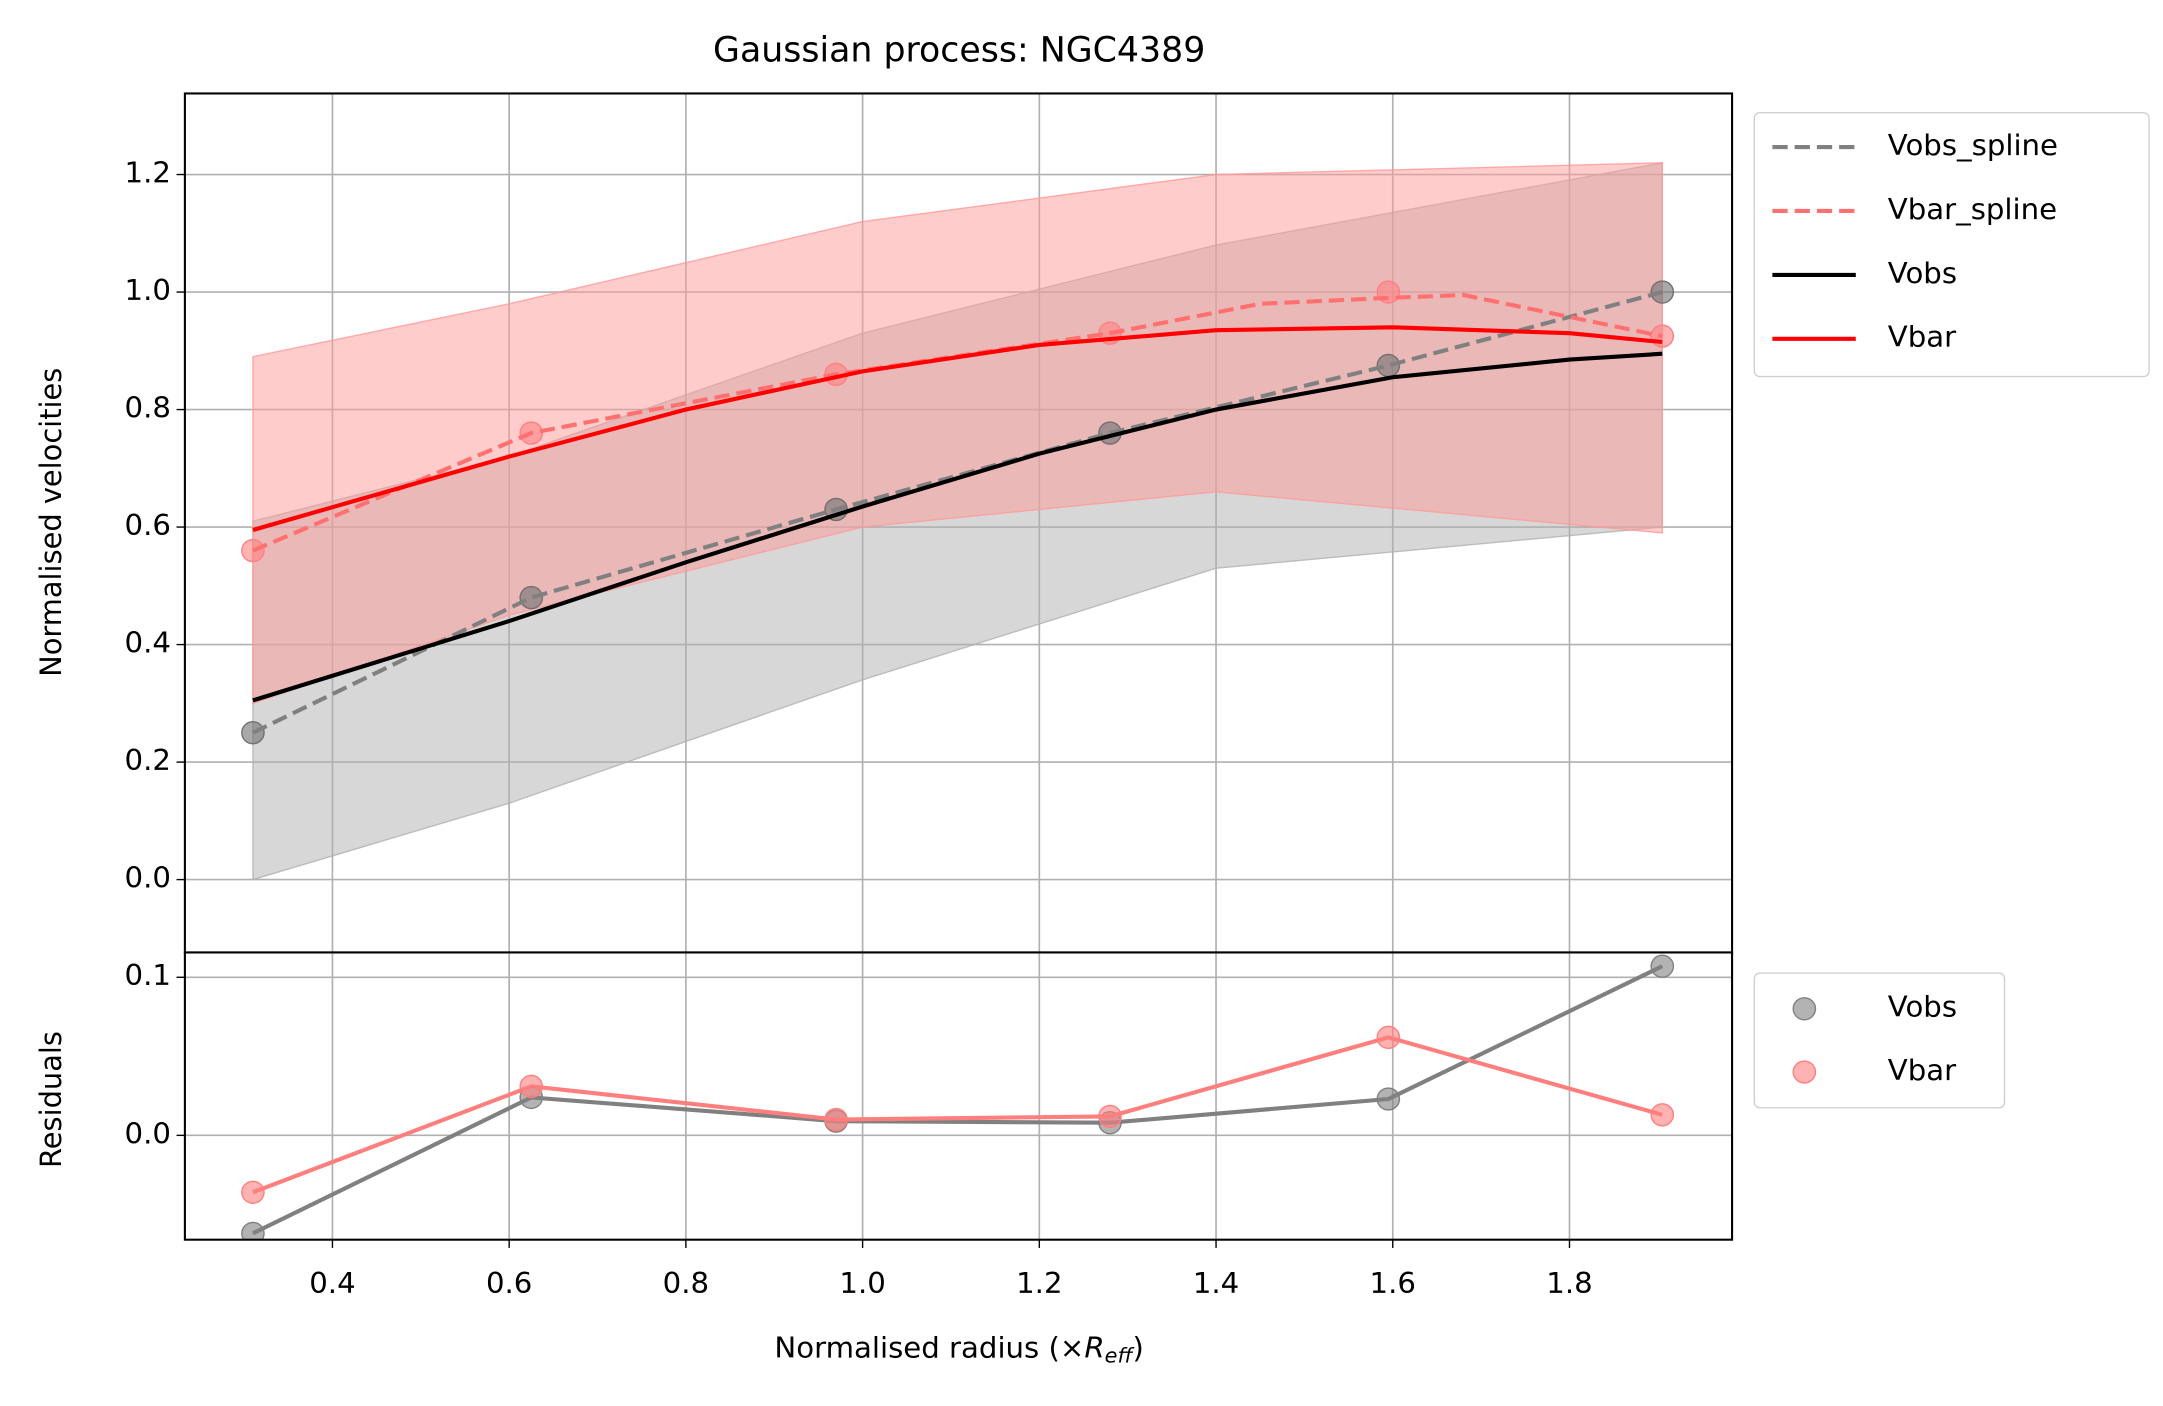 This screenshot has height=1406, width=2163. What do you see at coordinates (1972, 209) in the screenshot?
I see `legend-label: Vbar_spline` at bounding box center [1972, 209].